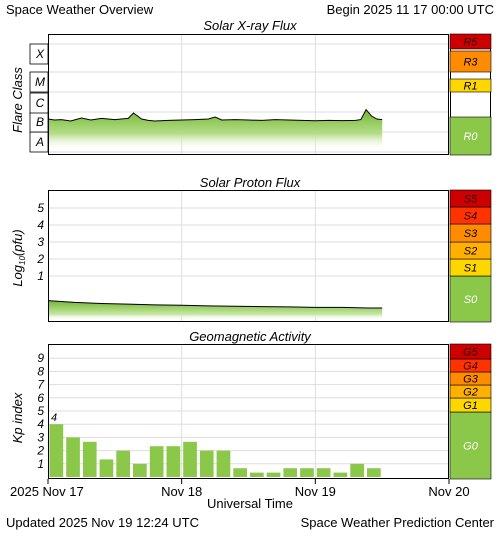 The image size is (500, 538). Describe the element at coordinates (471, 234) in the screenshot. I see `proton-scale-label: S3` at that location.